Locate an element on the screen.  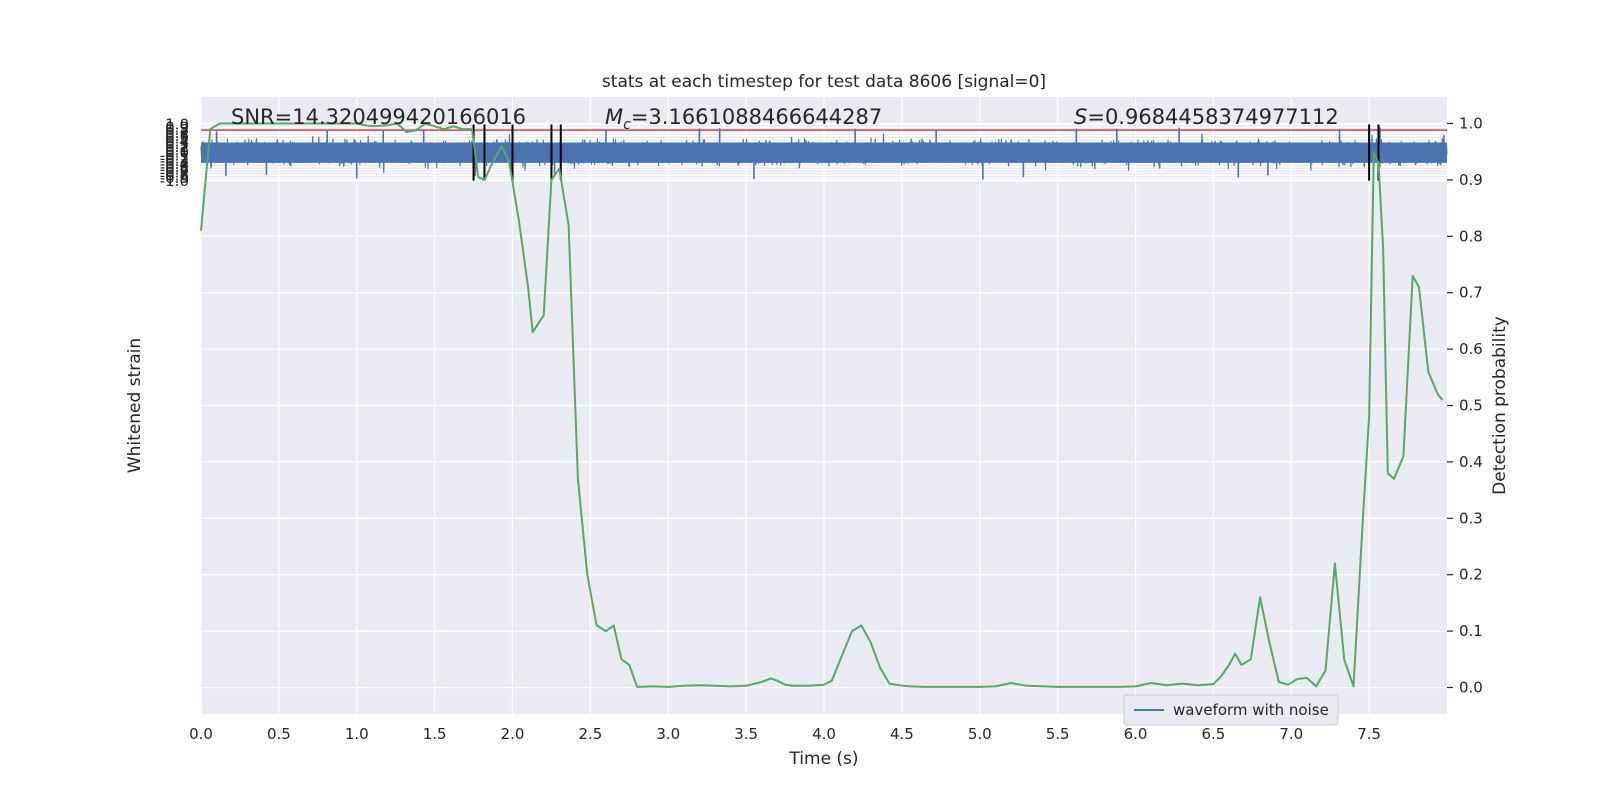
y-tick-label: -0.7 is located at coordinates (174, 172).